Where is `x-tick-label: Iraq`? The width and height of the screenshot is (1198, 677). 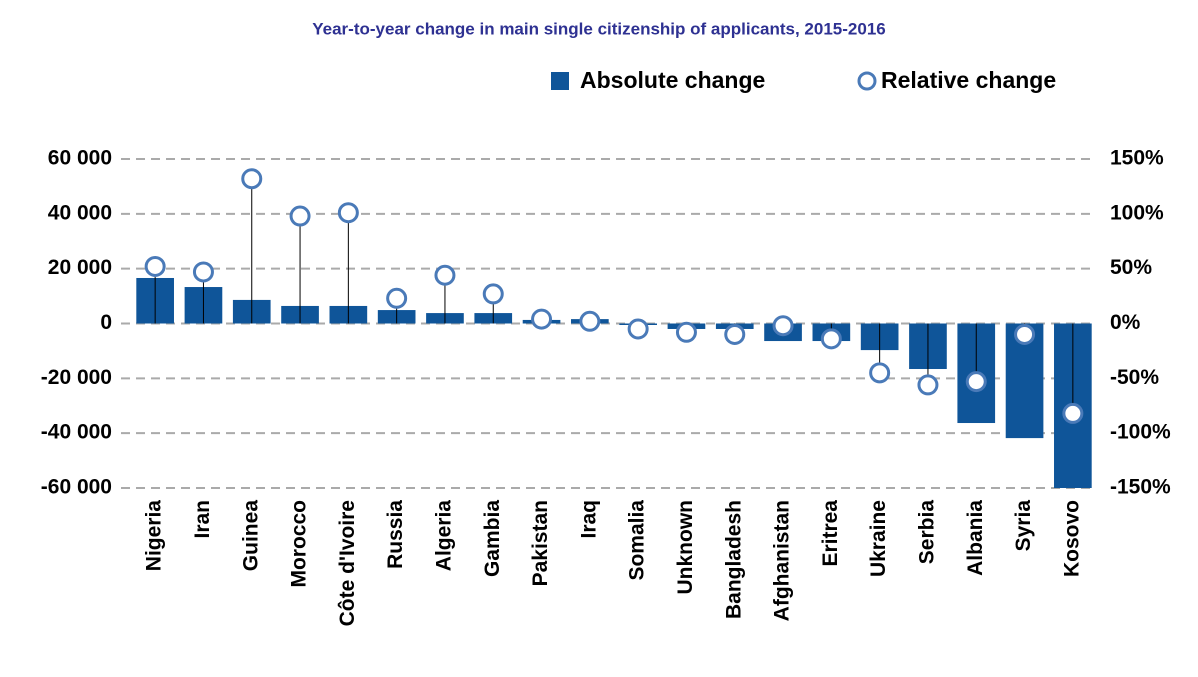 x-tick-label: Iraq is located at coordinates (588, 519).